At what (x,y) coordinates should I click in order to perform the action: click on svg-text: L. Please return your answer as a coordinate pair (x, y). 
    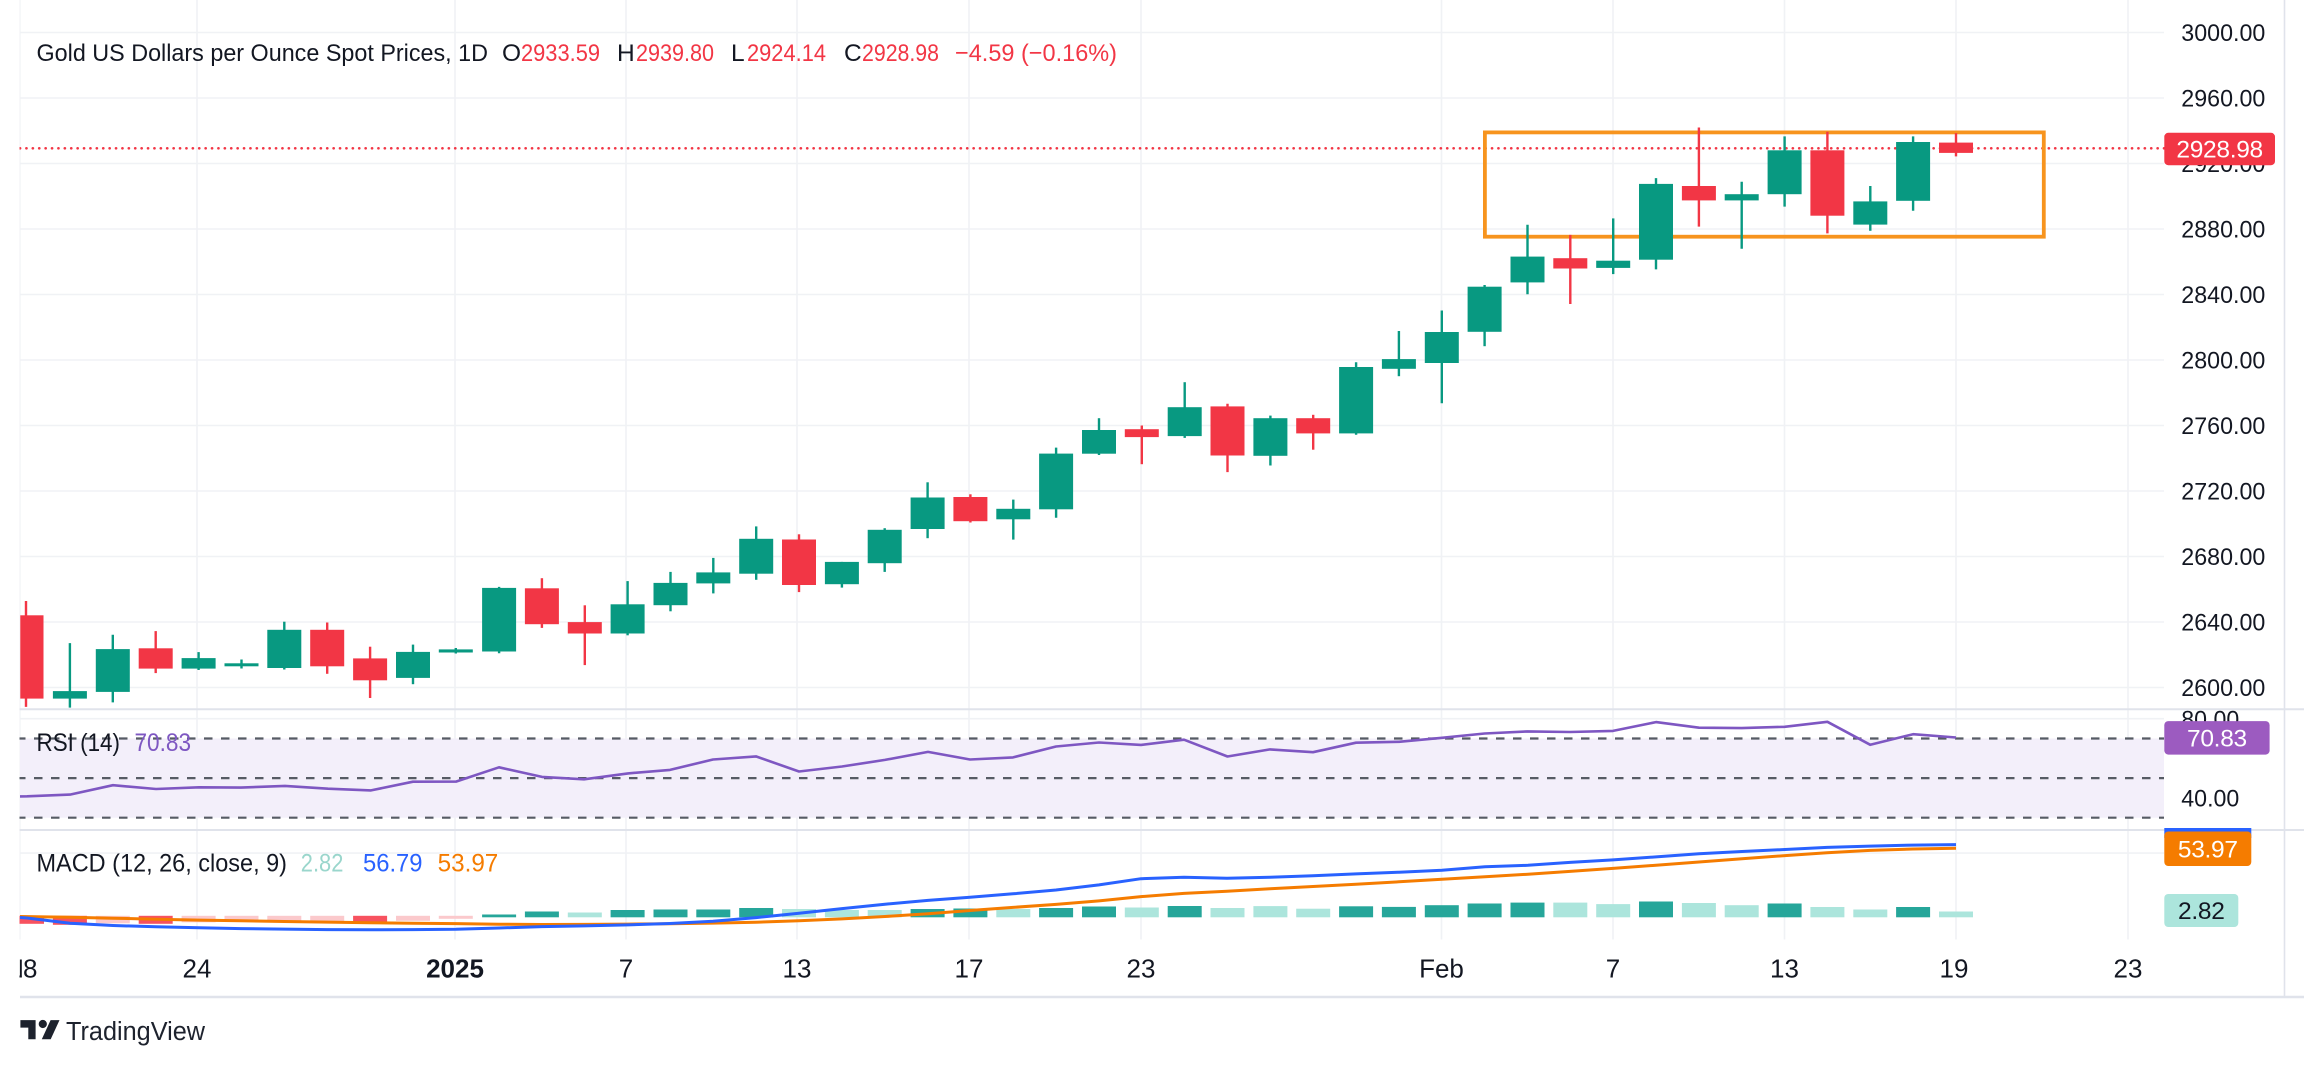
    Looking at the image, I should click on (738, 53).